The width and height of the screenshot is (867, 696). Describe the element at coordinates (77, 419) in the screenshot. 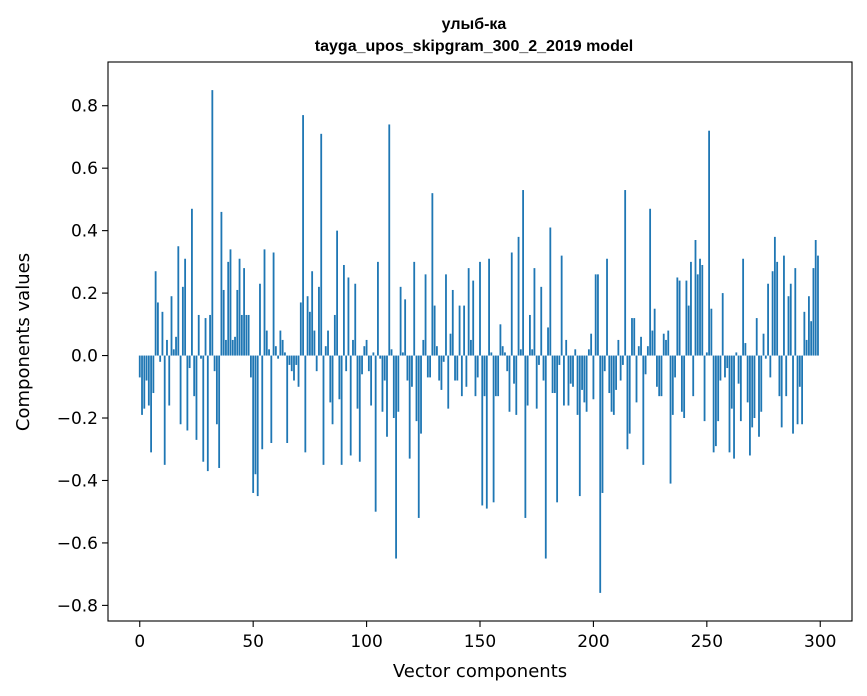

I see `y-tick-label: −0.2` at that location.